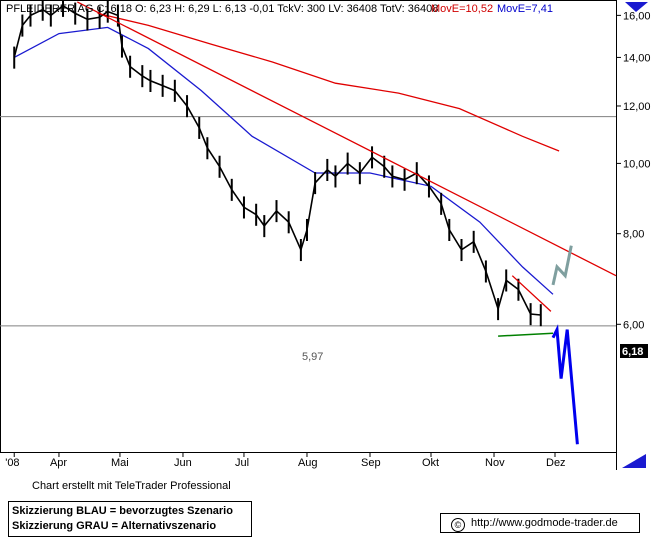 The width and height of the screenshot is (652, 544). I want to click on y-tick-label: 8,00, so click(633, 235).